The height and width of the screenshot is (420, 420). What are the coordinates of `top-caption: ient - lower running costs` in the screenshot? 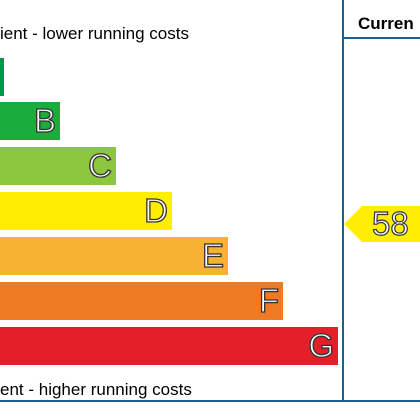 It's located at (94, 33).